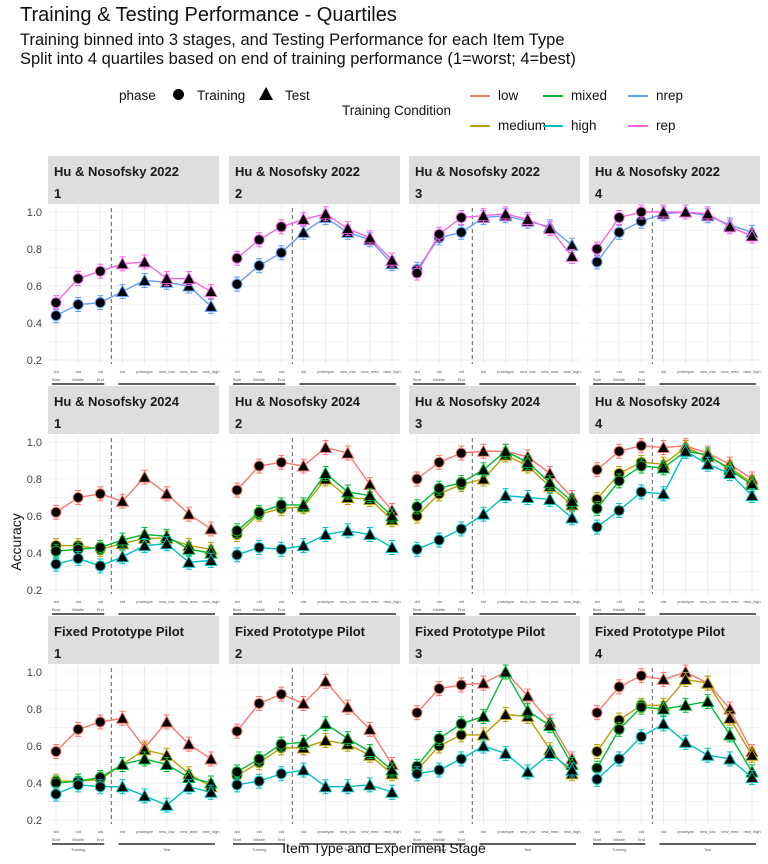  I want to click on y-tick-label: 0.6, so click(34, 517).